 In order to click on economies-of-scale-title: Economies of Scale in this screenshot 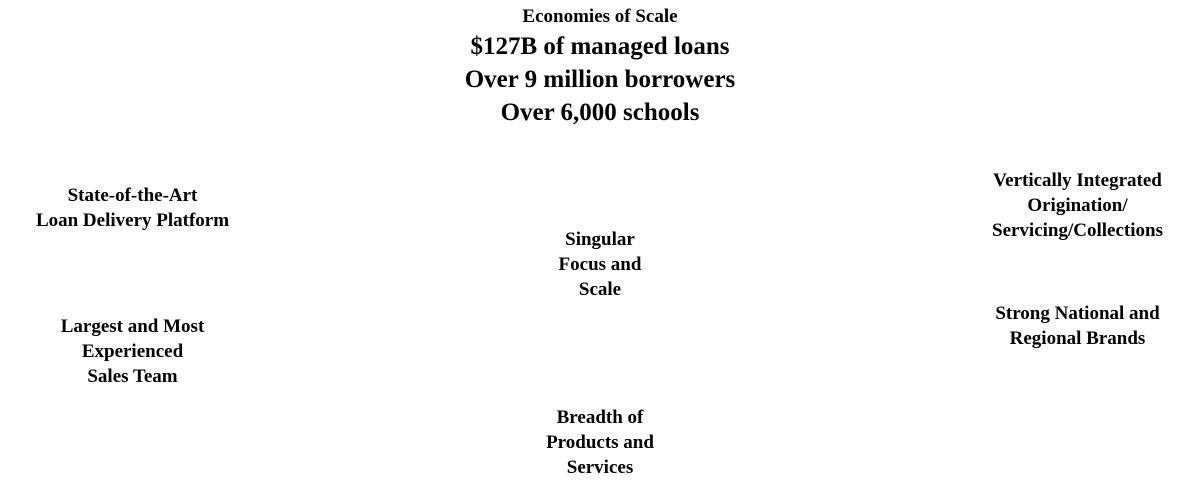, I will do `click(600, 16)`.